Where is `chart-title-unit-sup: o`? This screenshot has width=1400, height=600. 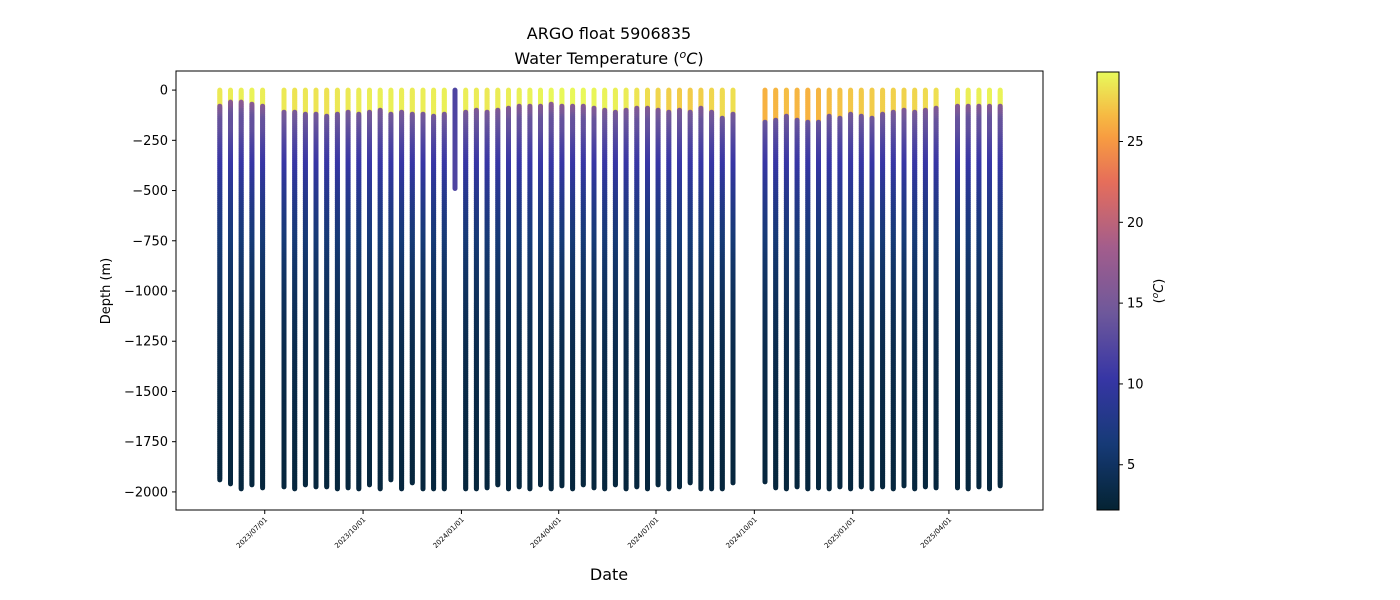
chart-title-unit-sup: o is located at coordinates (682, 54).